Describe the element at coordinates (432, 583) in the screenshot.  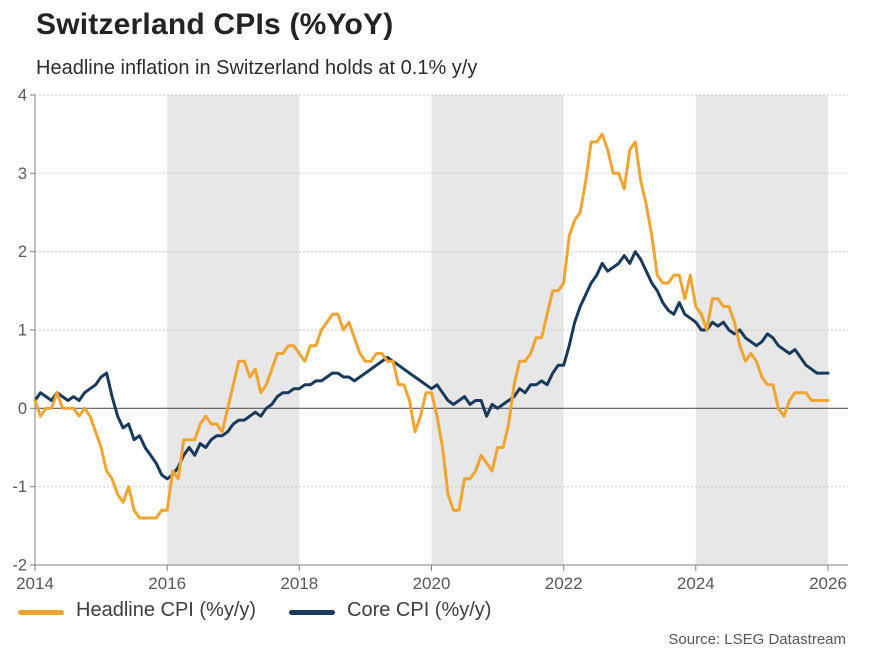
I see `x-tick-label: 2020` at that location.